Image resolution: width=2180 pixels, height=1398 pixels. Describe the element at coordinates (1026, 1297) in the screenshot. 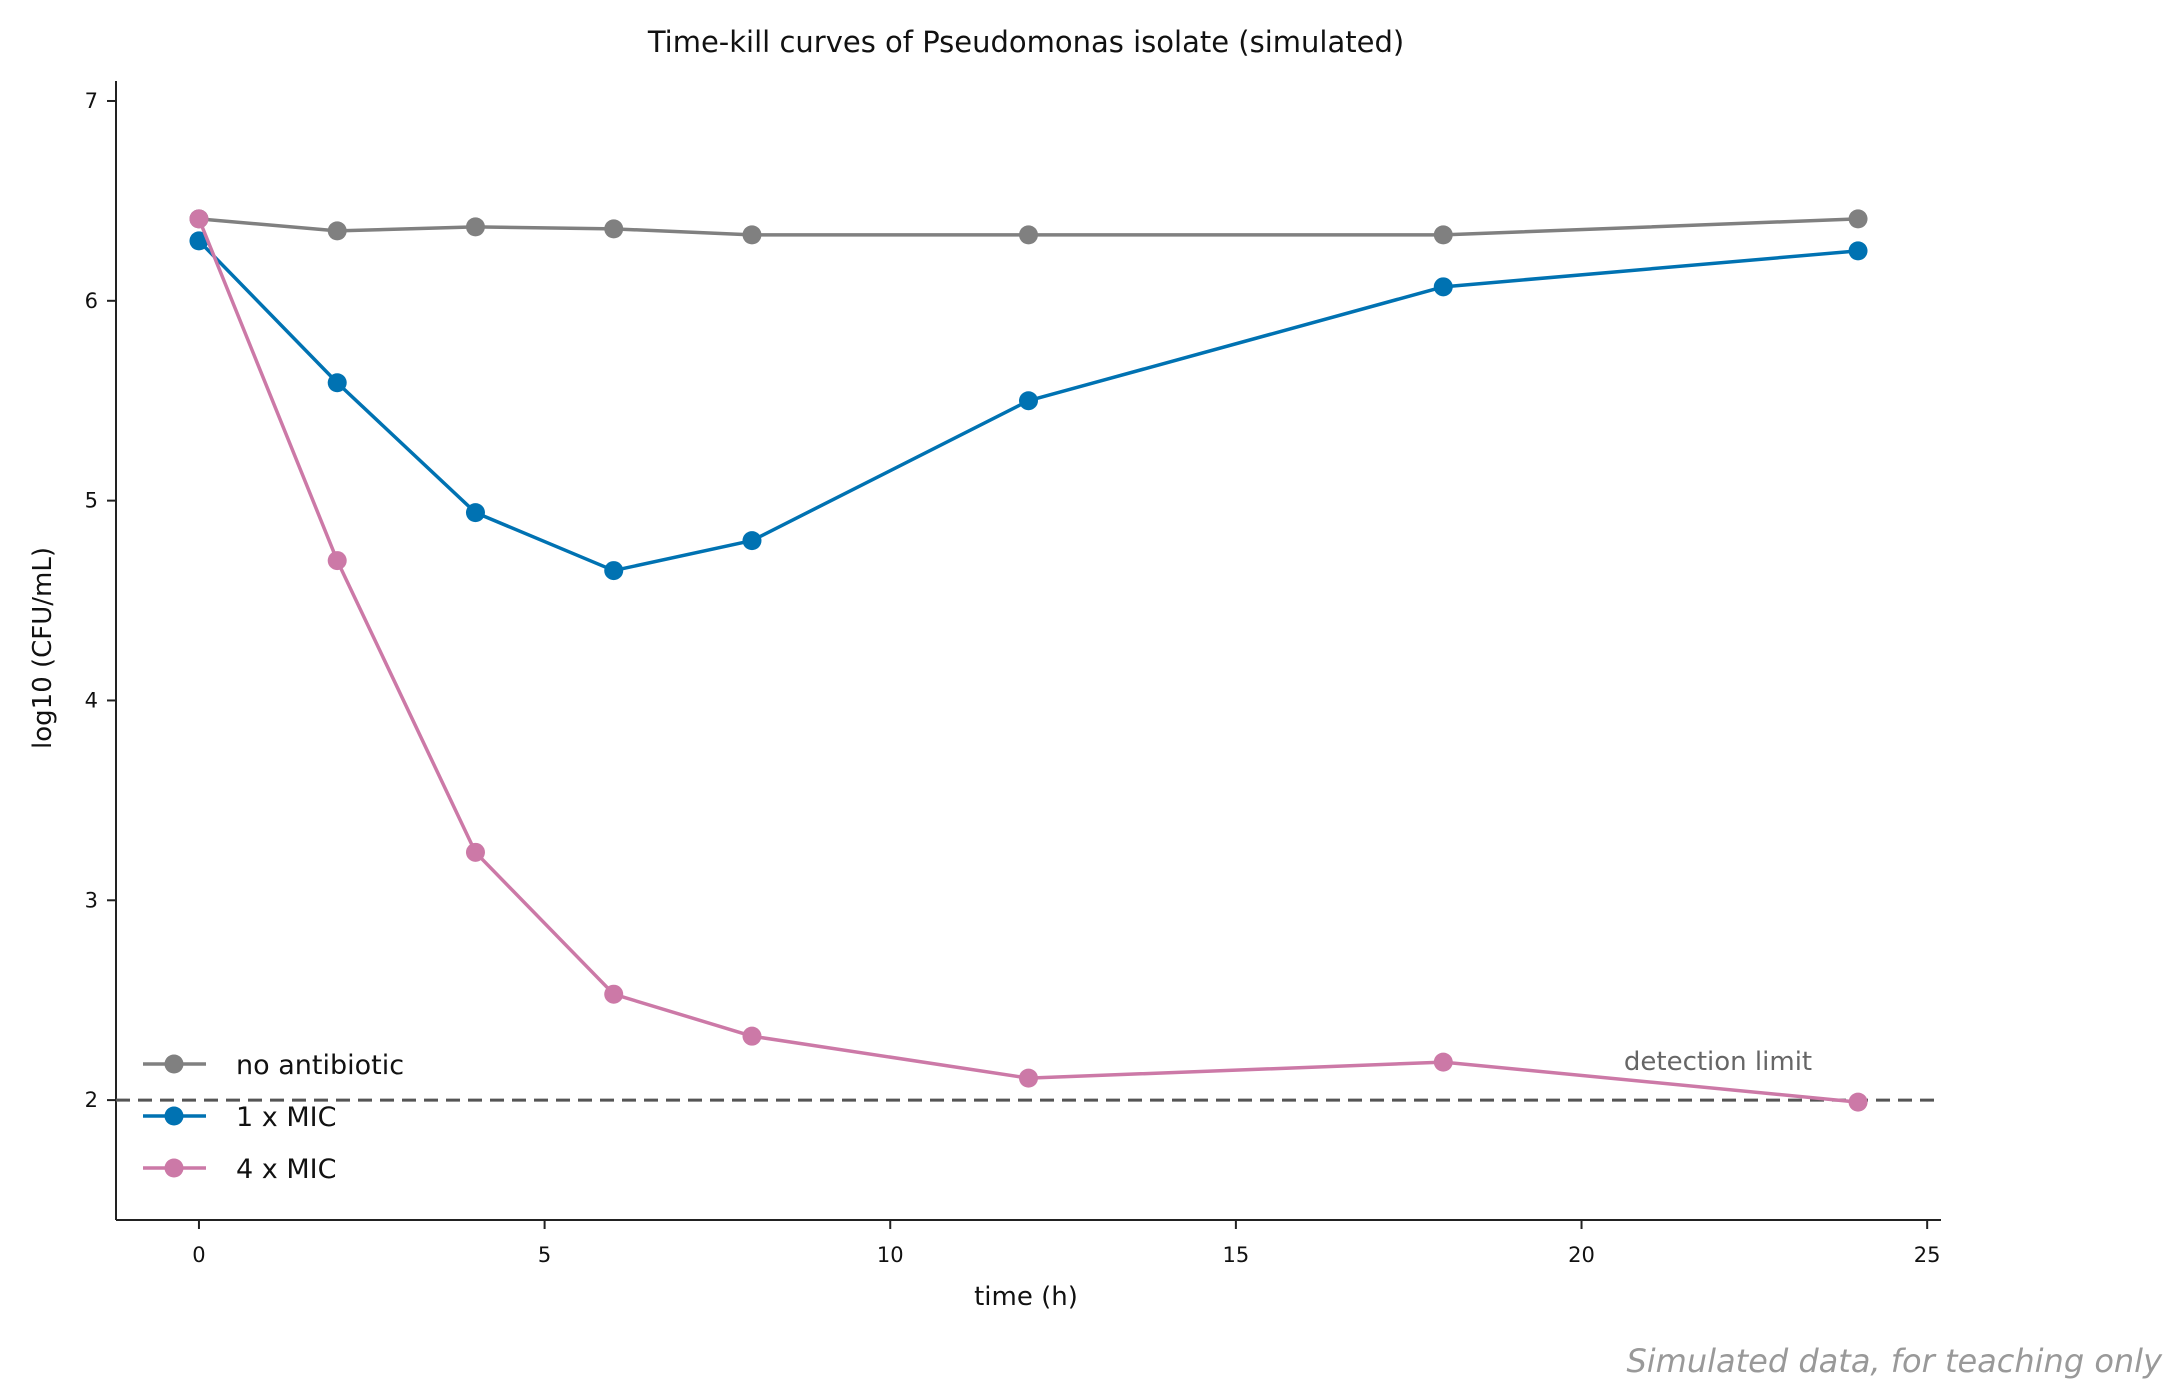

I see `x-axis-label: time (h)` at that location.